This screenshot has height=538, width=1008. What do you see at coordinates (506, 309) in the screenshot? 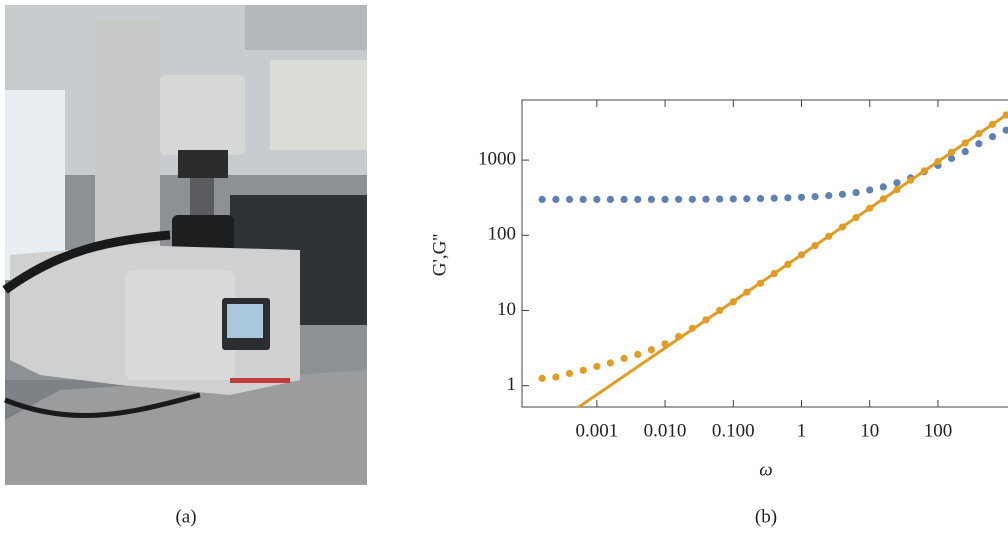
I see `y-tick-label: 10` at bounding box center [506, 309].